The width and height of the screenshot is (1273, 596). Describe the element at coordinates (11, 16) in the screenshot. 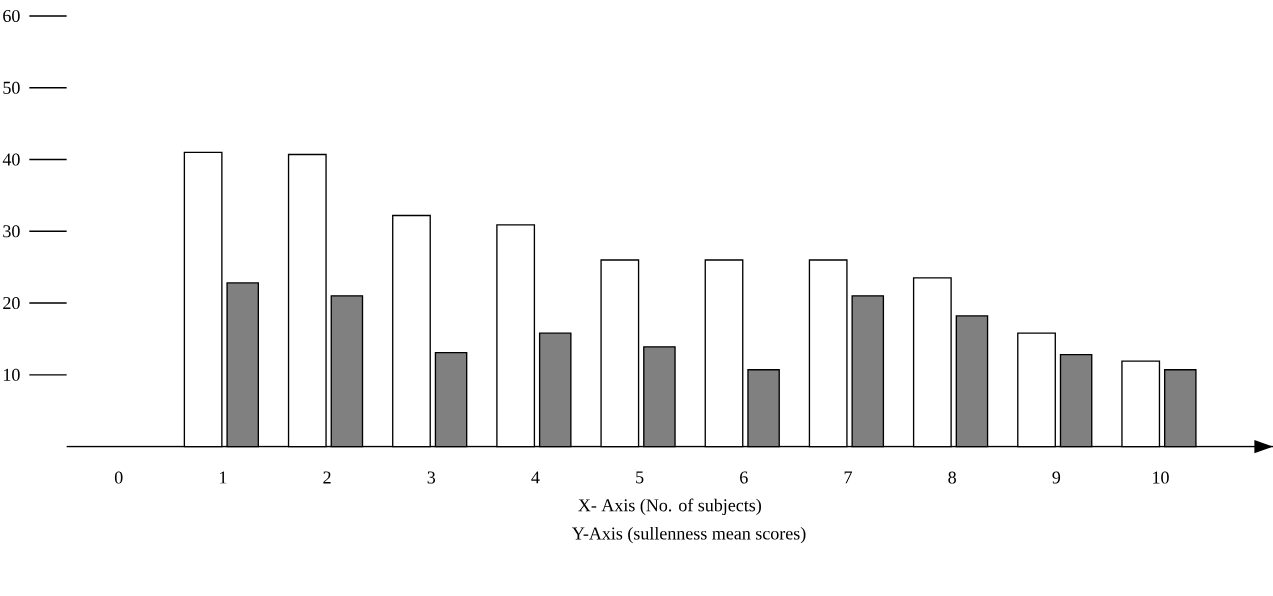

I see `y-tick-label: 60` at that location.